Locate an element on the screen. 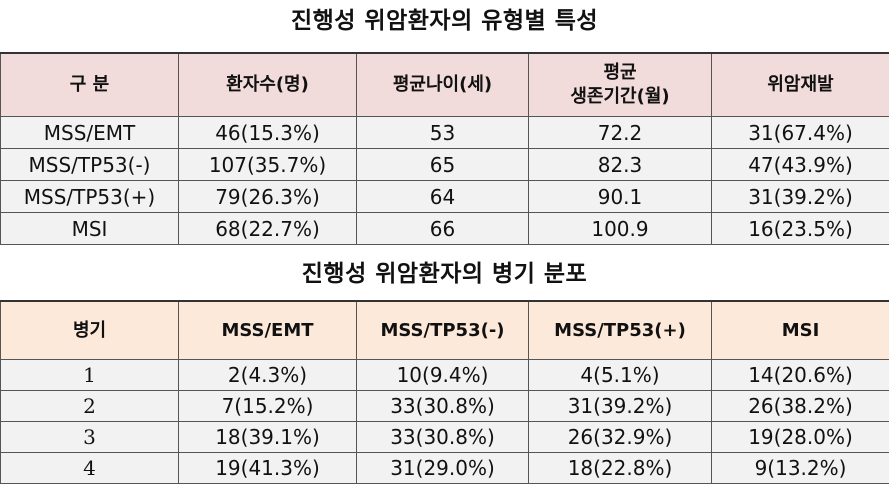  table-row: MSS/TP53(+) 79(26.3%) 64 90.1 31(39.2%) is located at coordinates (444, 196).